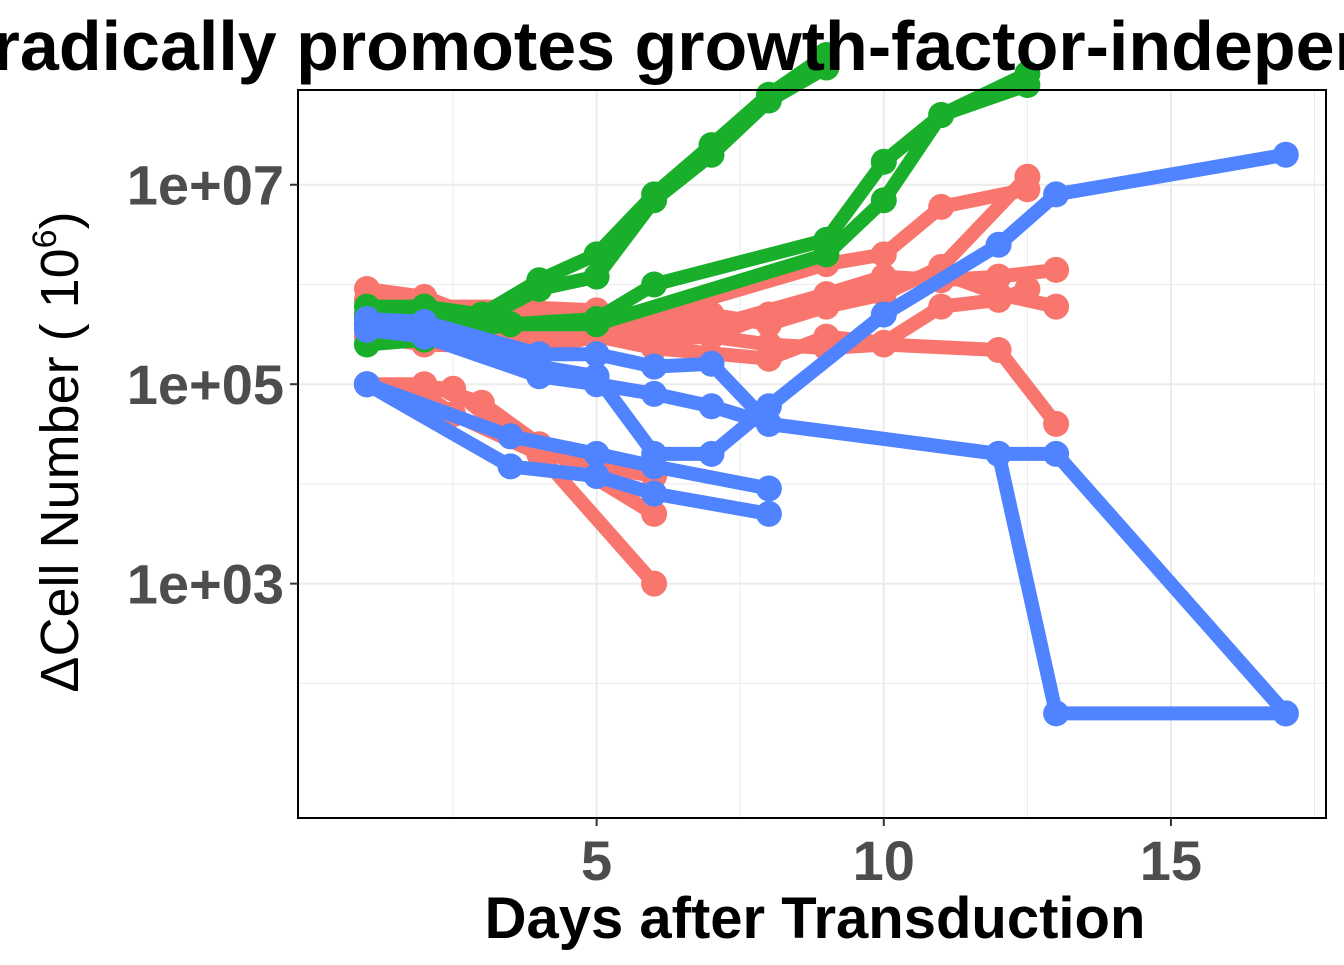  What do you see at coordinates (45, 238) in the screenshot?
I see `y-axis-label-exponent: 6` at bounding box center [45, 238].